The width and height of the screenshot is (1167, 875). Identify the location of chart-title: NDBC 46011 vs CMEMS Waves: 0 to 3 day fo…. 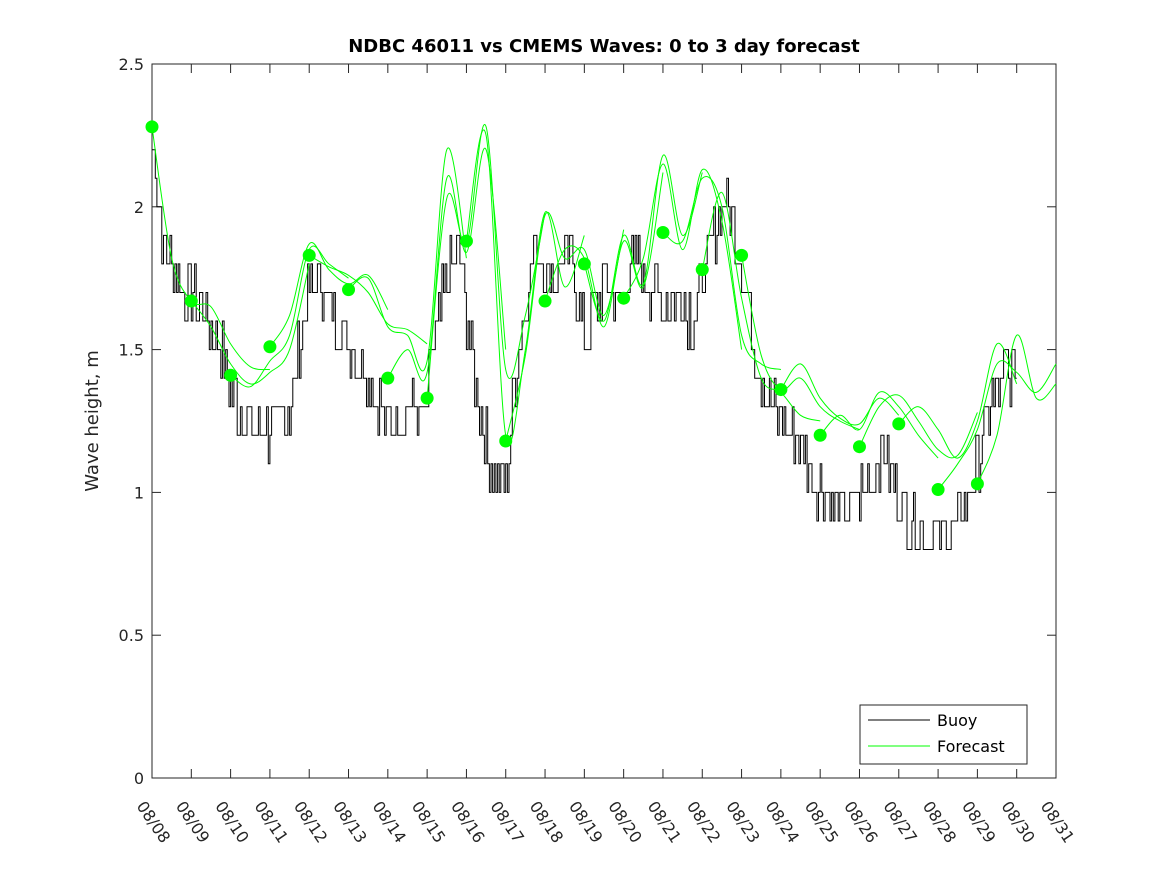
(604, 46).